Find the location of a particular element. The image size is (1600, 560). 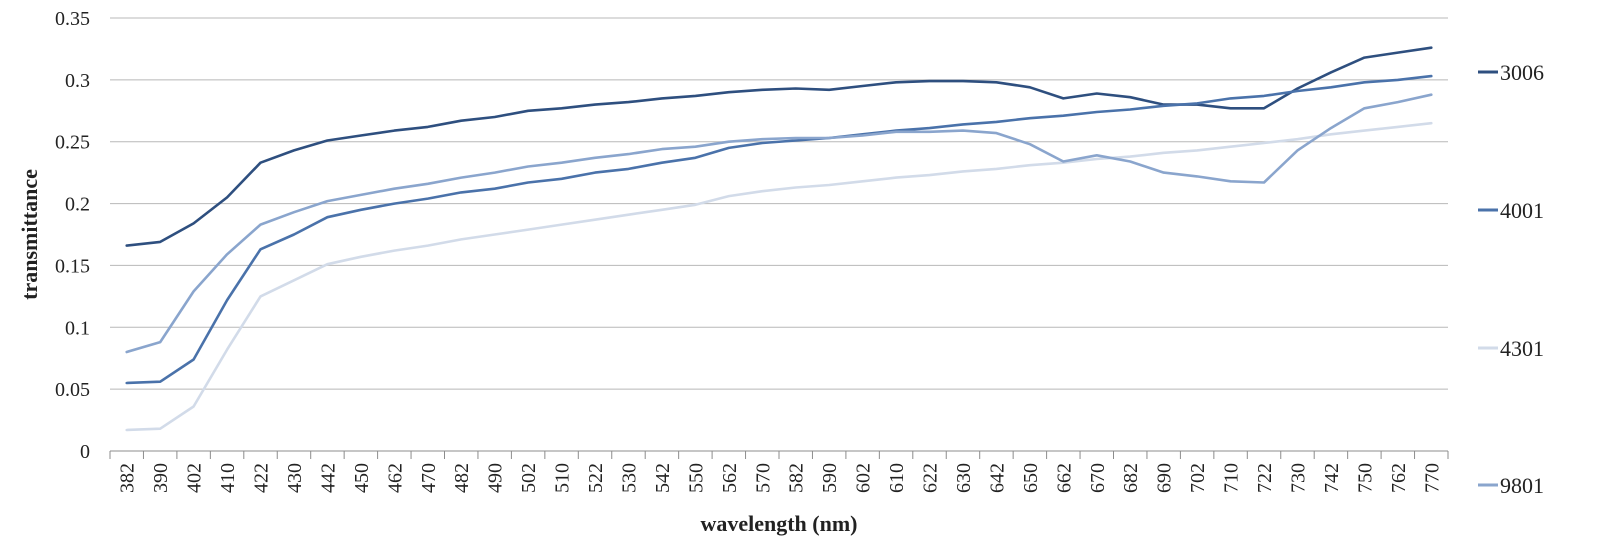

x-tick-label: 662 is located at coordinates (1064, 478).